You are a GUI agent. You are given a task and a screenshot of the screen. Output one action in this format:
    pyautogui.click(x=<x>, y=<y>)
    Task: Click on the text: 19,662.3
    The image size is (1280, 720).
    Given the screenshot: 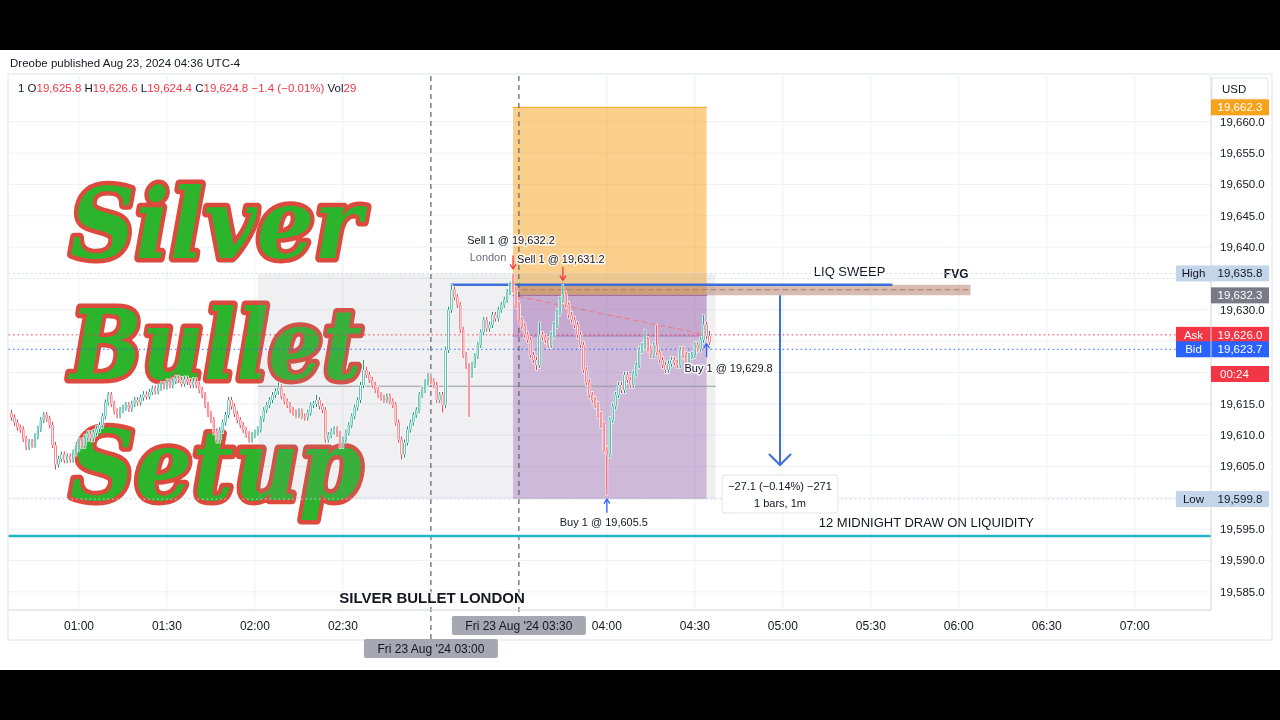 What is the action you would take?
    pyautogui.click(x=1240, y=107)
    